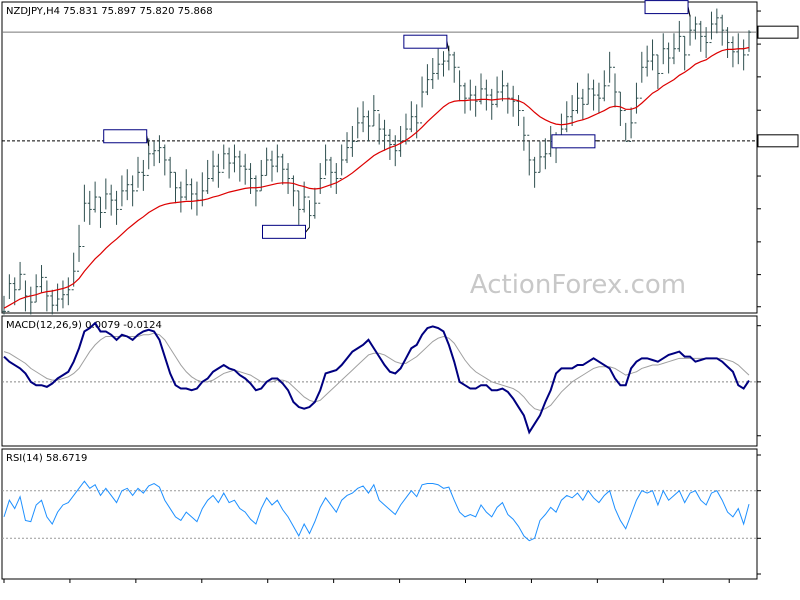 The height and width of the screenshot is (600, 800). I want to click on macd-label: MACD(12,26,9) 0.0079 -0.0124, so click(84, 325).